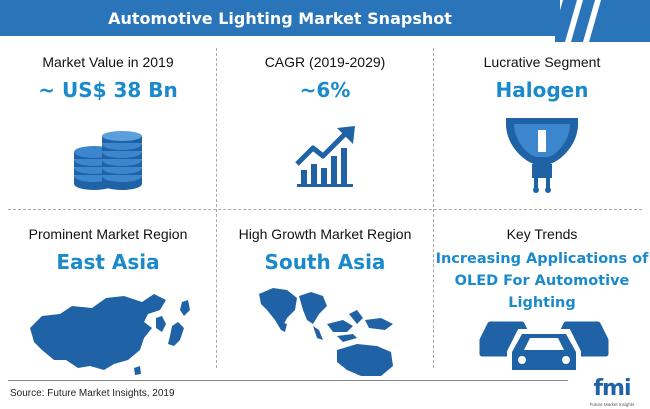  Describe the element at coordinates (325, 90) in the screenshot. I see `cagr-value: ~6%` at that location.